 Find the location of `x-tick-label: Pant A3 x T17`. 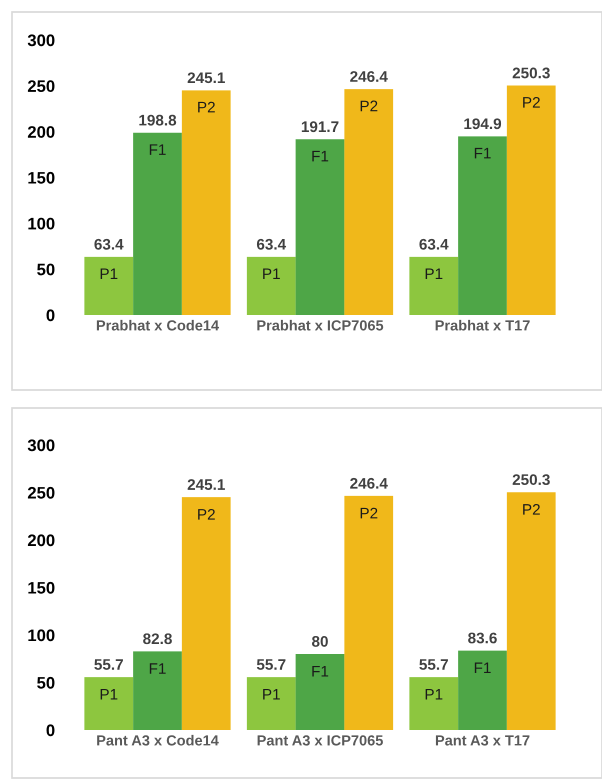

x-tick-label: Pant A3 x T17 is located at coordinates (483, 740).